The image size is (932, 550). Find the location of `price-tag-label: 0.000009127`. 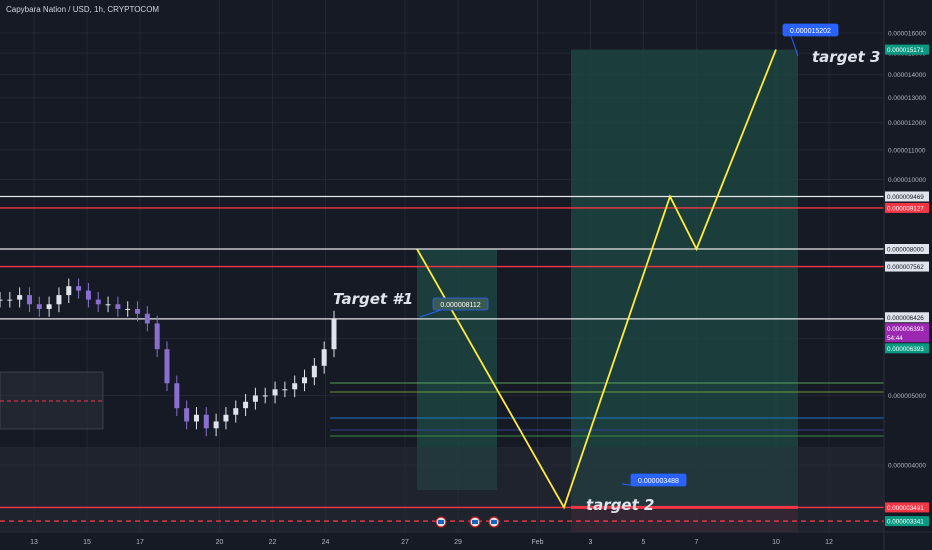

price-tag-label: 0.000009127 is located at coordinates (905, 208).